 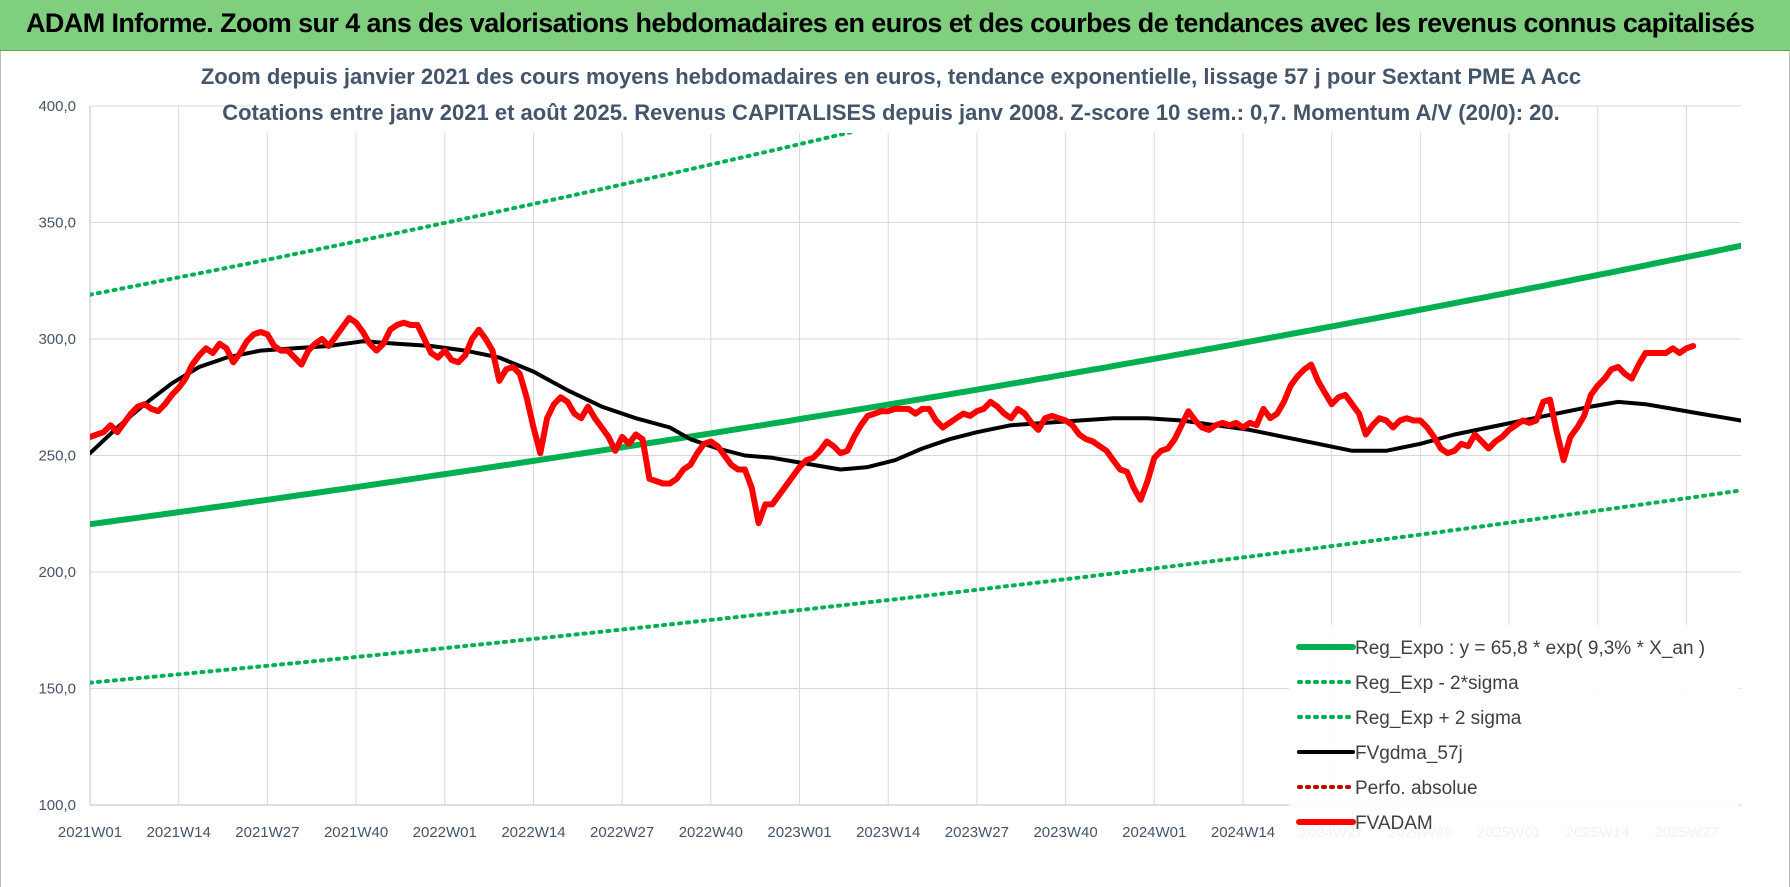 I want to click on x-tick-label: 2022W01, so click(x=445, y=832).